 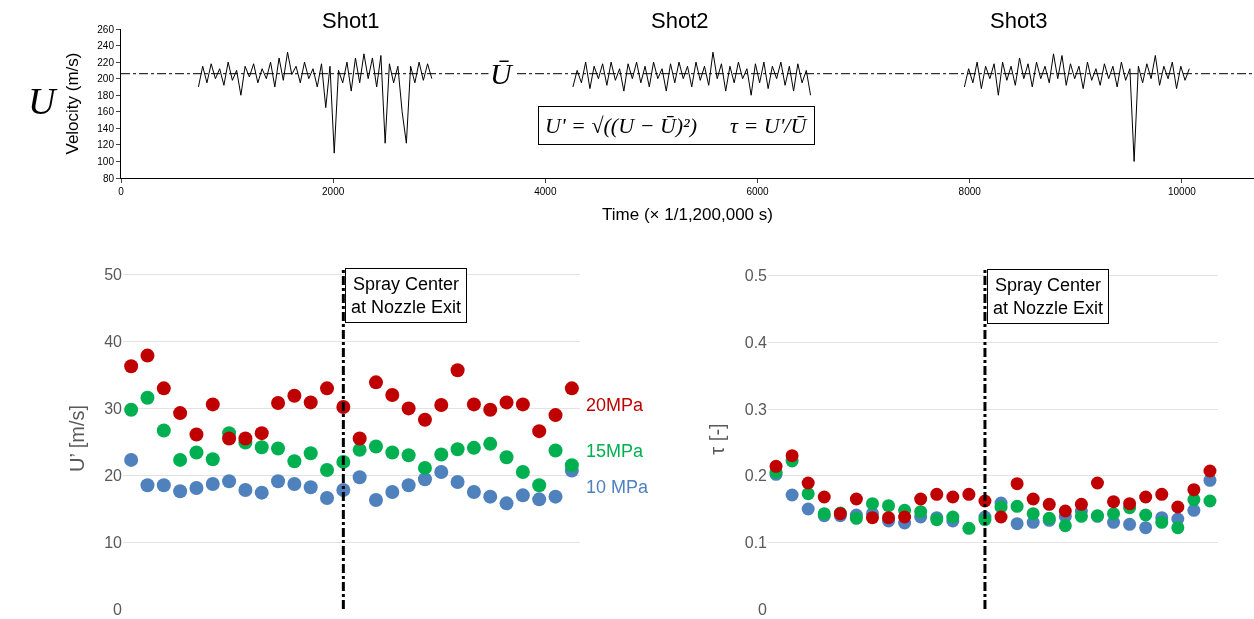 I want to click on text: U, so click(x=43, y=101).